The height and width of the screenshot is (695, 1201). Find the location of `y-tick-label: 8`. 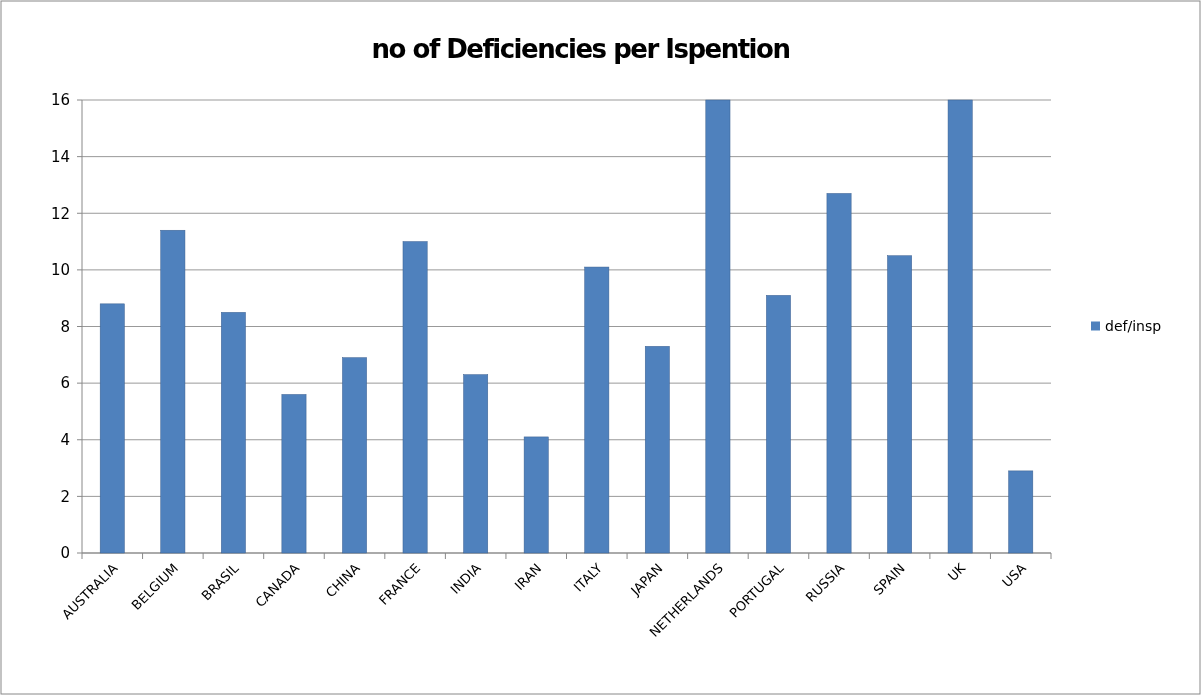

y-tick-label: 8 is located at coordinates (65, 326).